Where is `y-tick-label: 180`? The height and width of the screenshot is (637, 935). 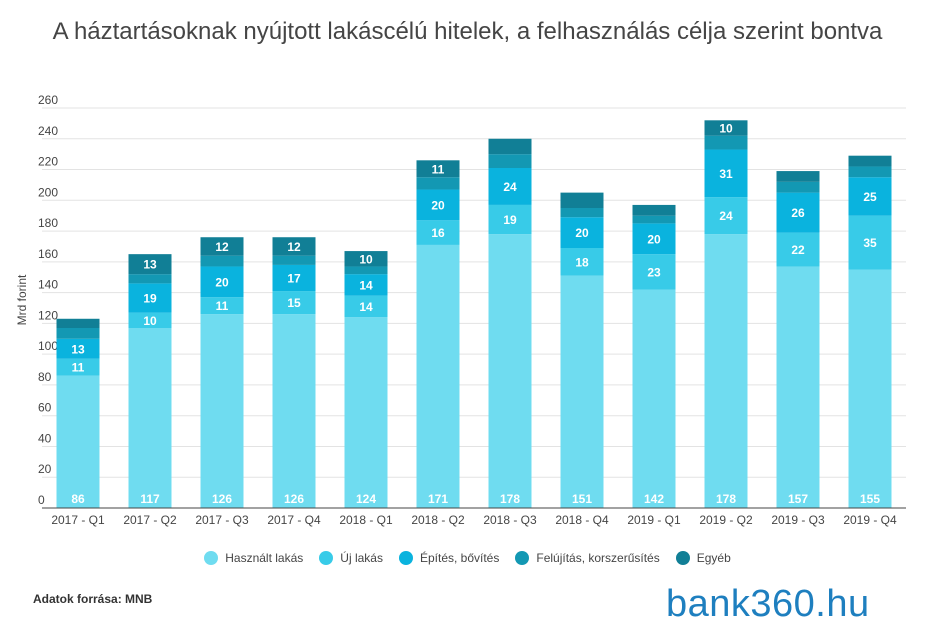
y-tick-label: 180 is located at coordinates (48, 223).